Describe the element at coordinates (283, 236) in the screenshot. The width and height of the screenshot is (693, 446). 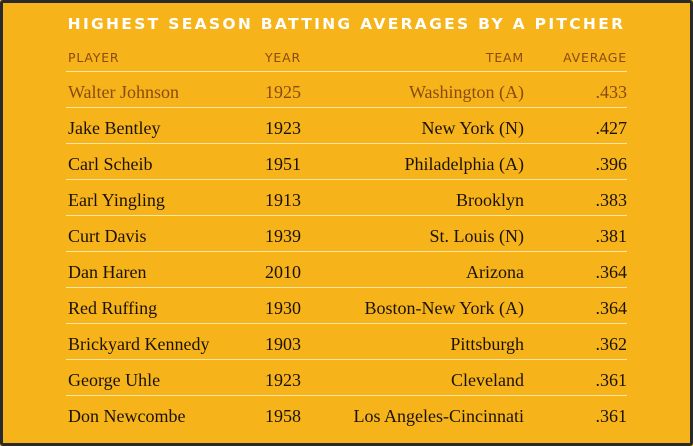
I see `cell-year: 1939` at that location.